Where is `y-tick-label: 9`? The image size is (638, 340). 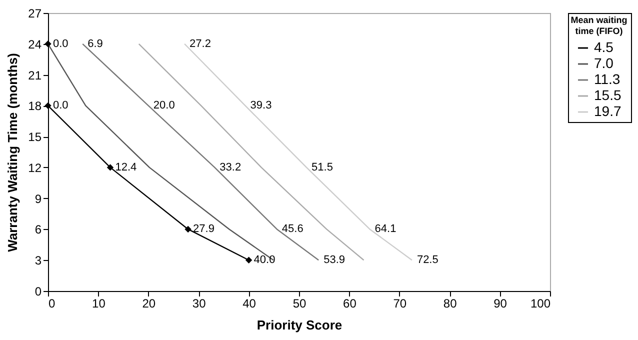 y-tick-label: 9 is located at coordinates (38, 199).